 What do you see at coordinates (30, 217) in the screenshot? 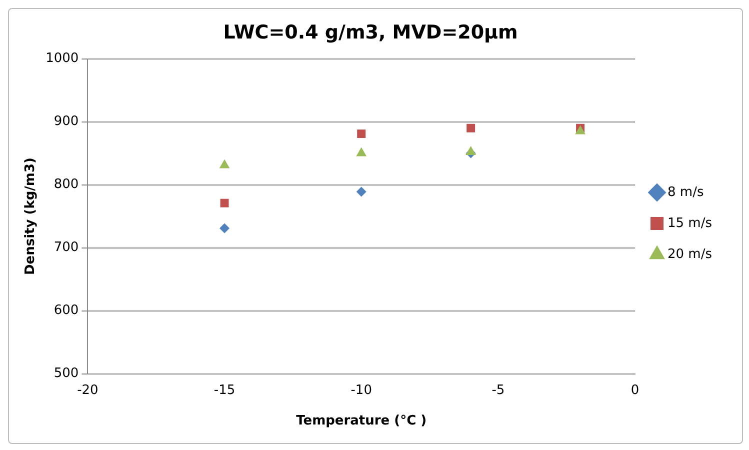
I see `y-axis-title: Density (kg/m3)` at bounding box center [30, 217].